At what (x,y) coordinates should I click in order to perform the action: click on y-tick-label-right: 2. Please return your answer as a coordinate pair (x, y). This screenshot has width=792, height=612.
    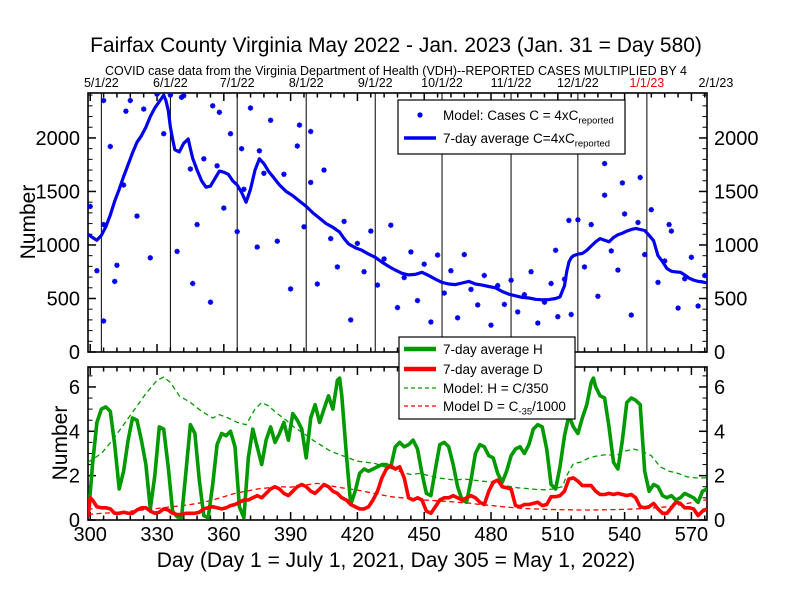
    Looking at the image, I should click on (719, 477).